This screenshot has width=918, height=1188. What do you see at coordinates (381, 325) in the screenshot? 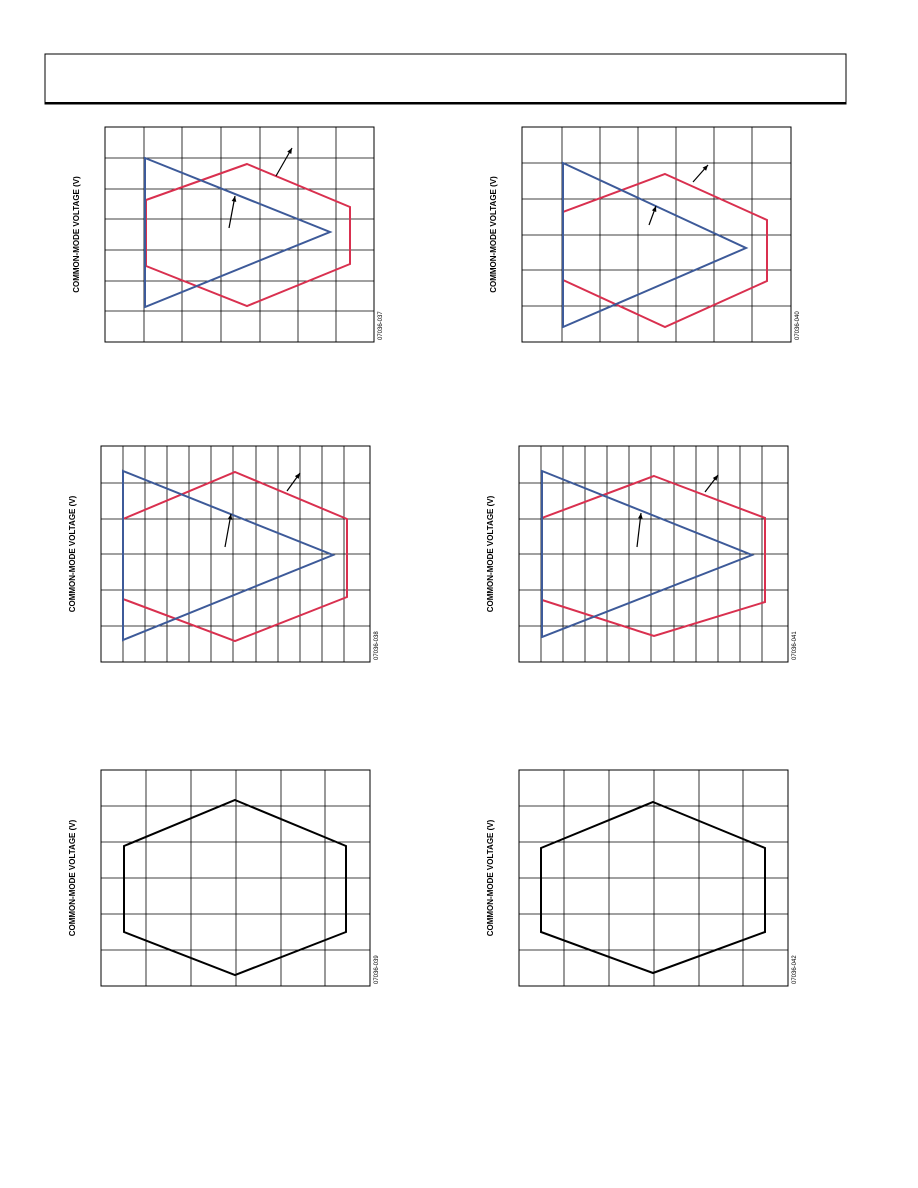
I see `figure-id: 07036-037` at bounding box center [381, 325].